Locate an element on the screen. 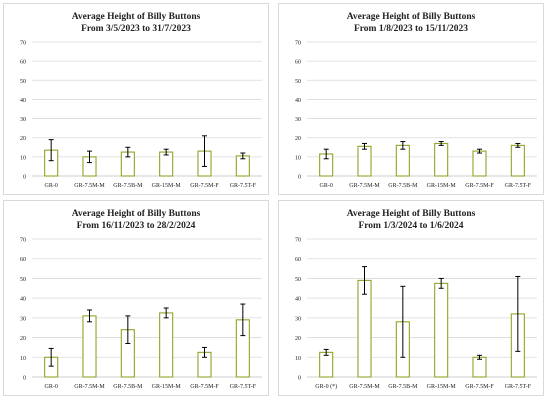 The height and width of the screenshot is (401, 550). chart-subtitle: From 3/5/2023 to 31/7/2023 is located at coordinates (136, 29).